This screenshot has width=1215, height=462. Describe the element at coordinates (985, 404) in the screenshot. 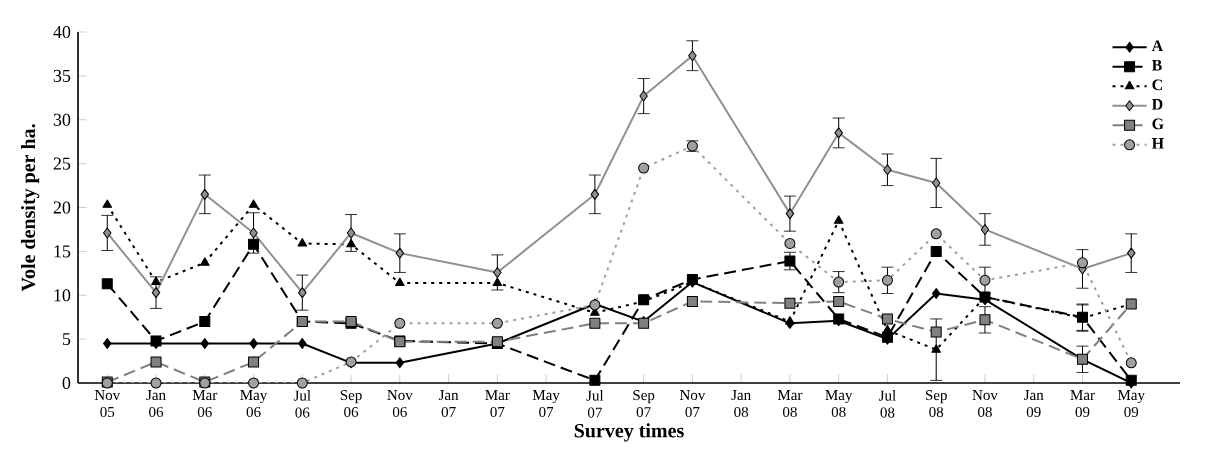

I see `x-tick-label: Nov 08` at that location.